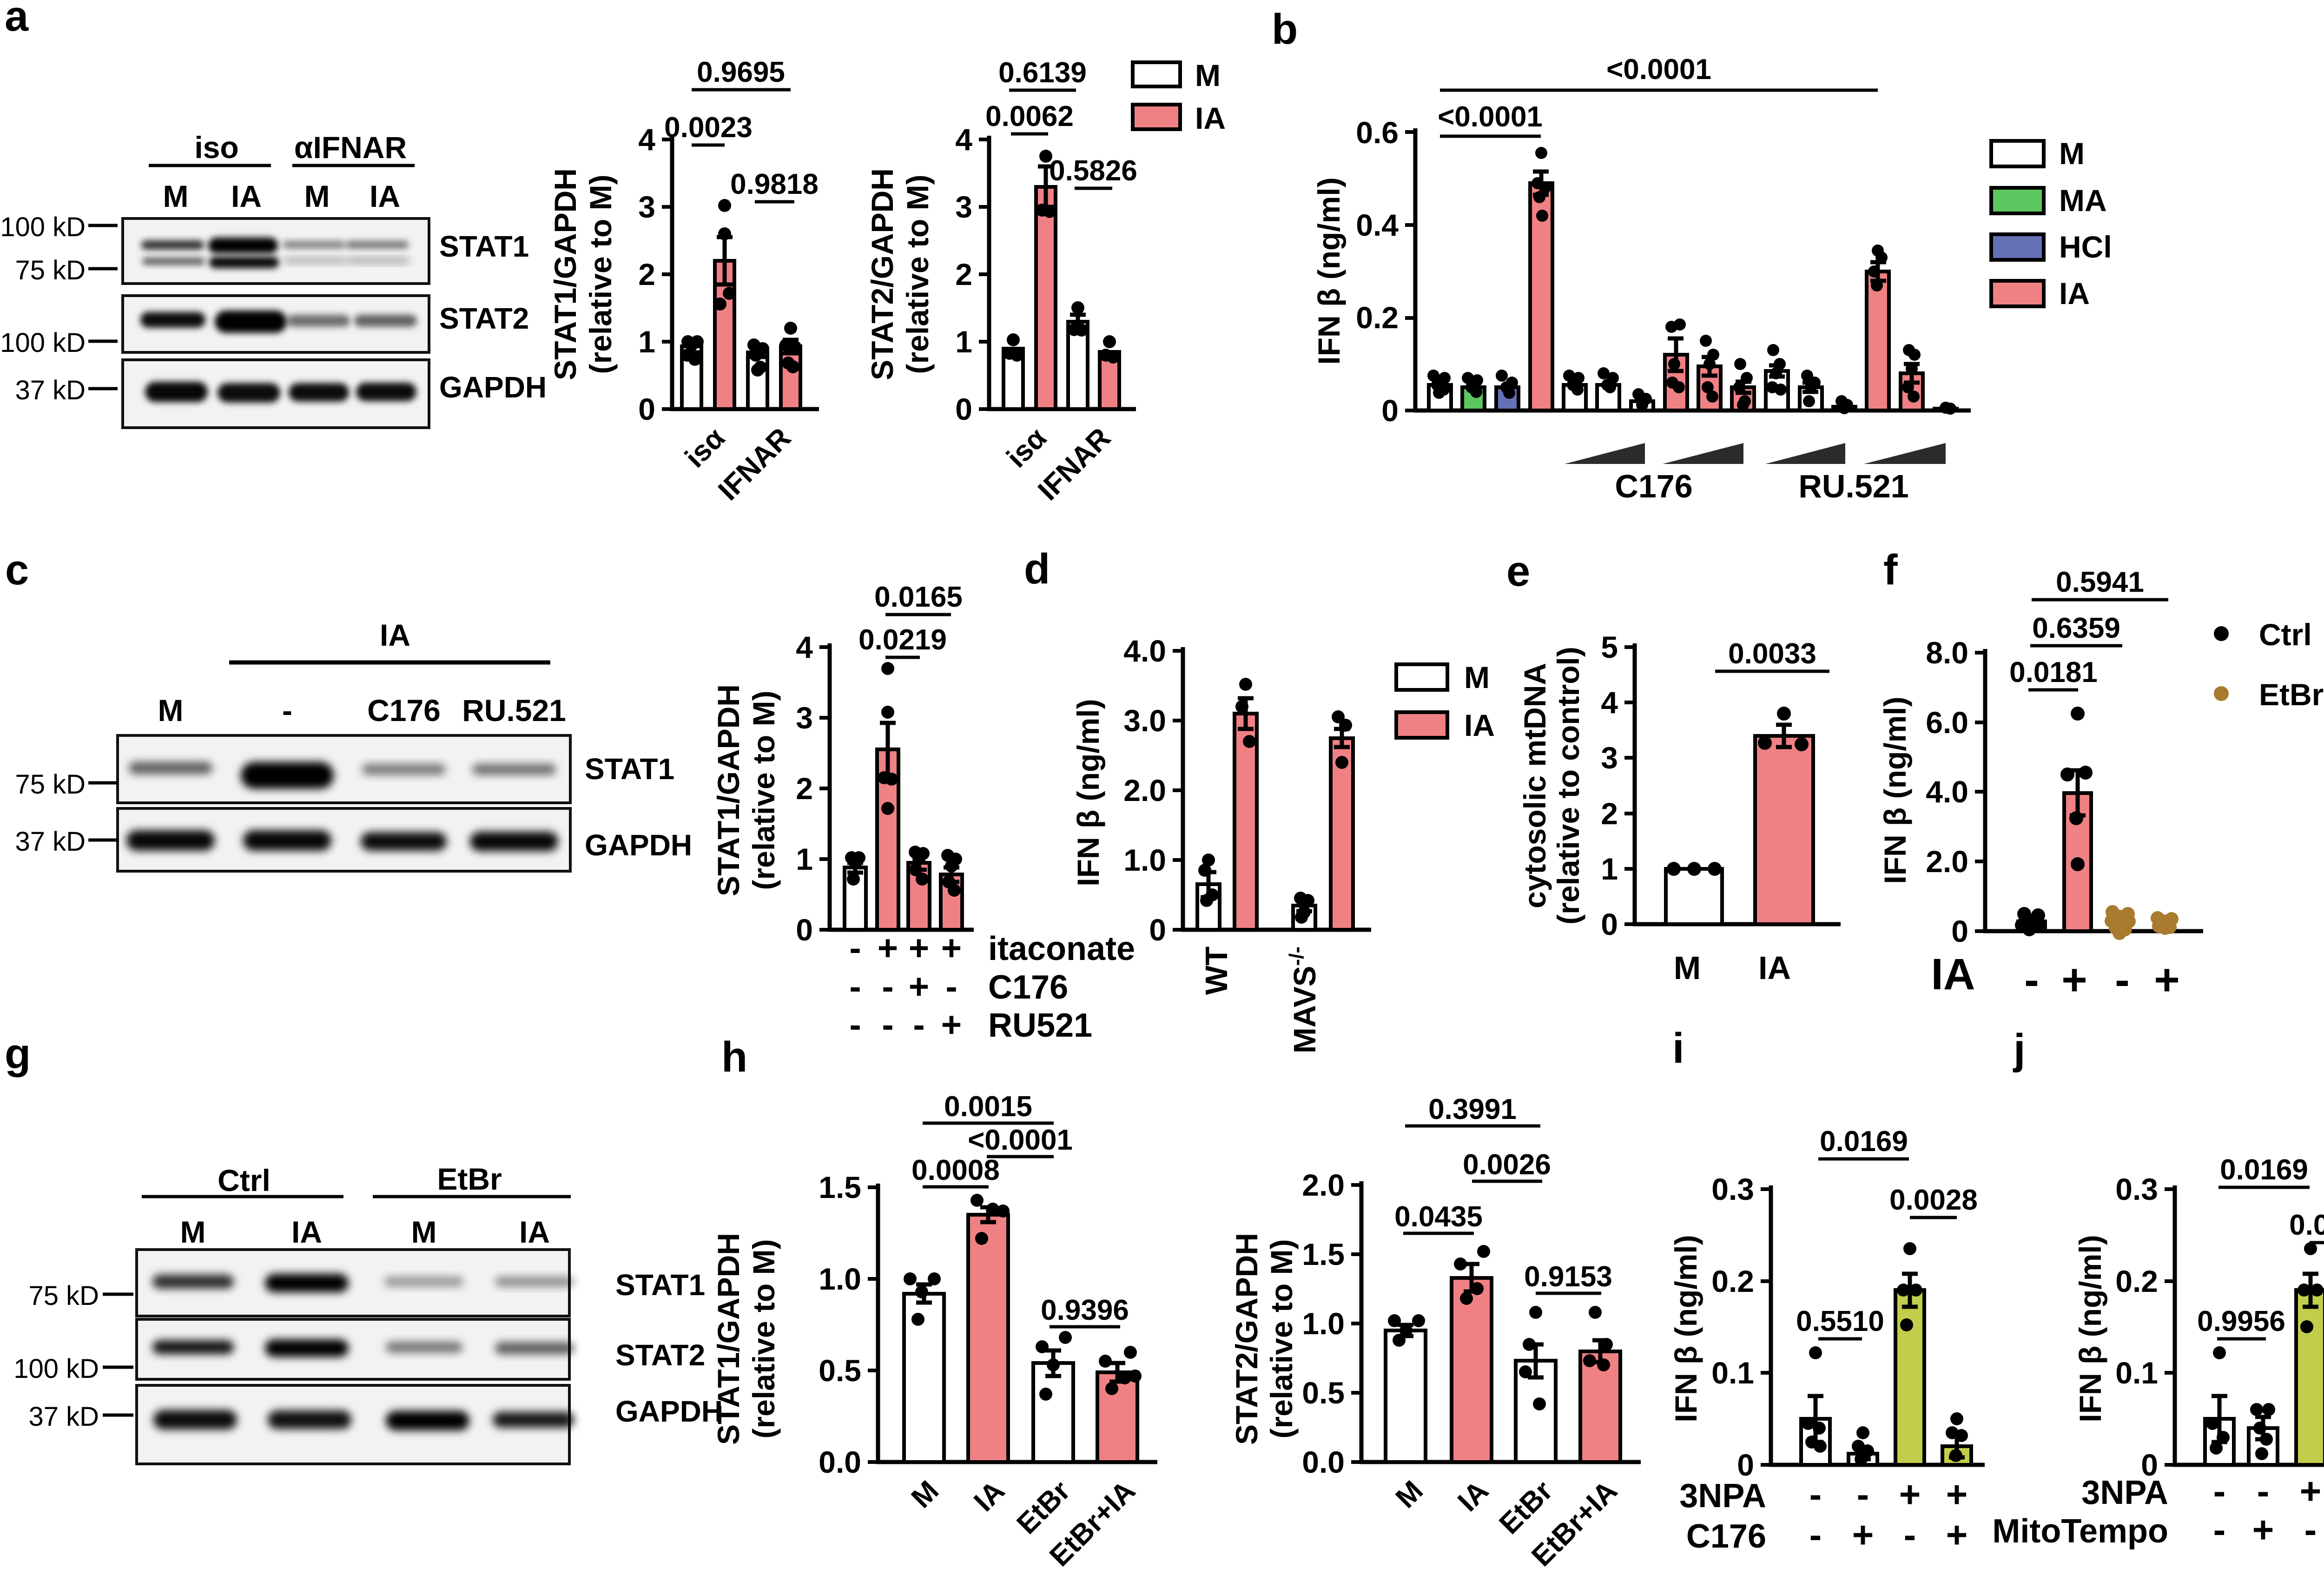 This screenshot has width=2324, height=1575. I want to click on svg-text: a, so click(17, 20).